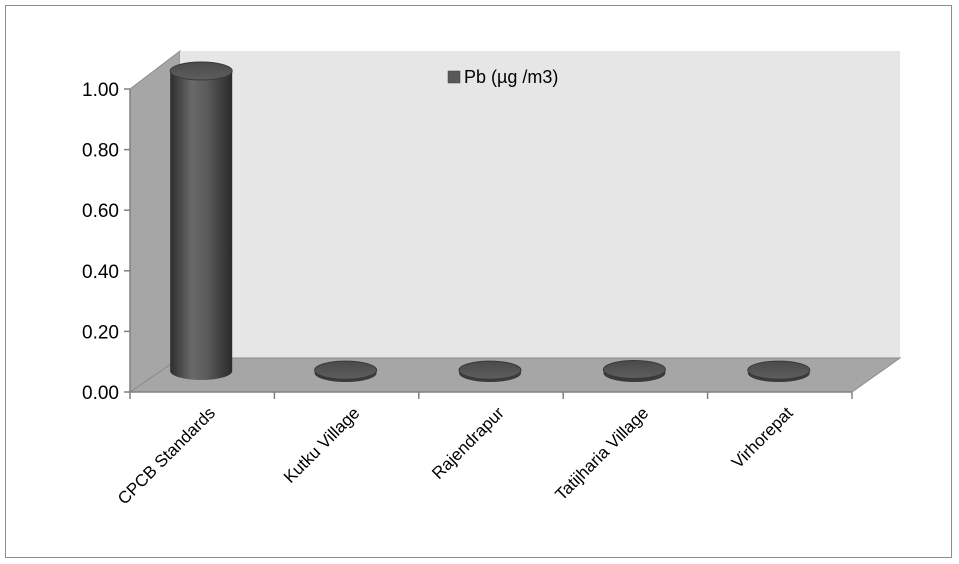  I want to click on category-label: Virhorepat, so click(762, 437).